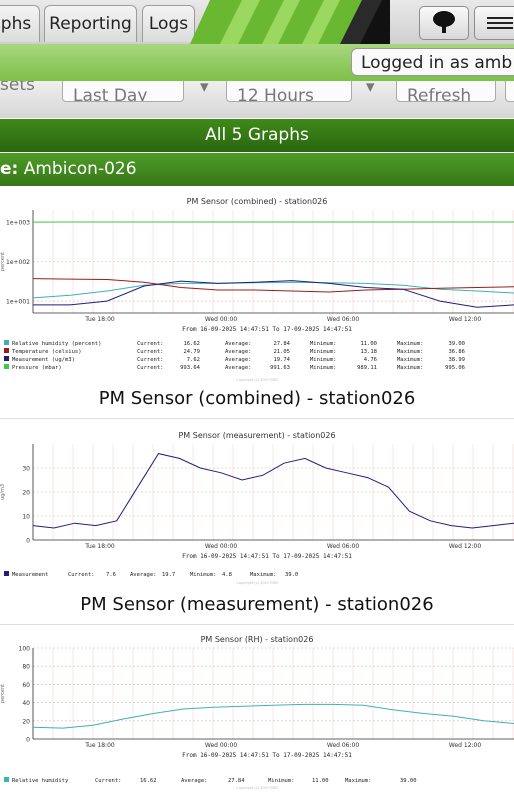  What do you see at coordinates (227, 575) in the screenshot?
I see `legend-minimum: 4.8` at bounding box center [227, 575].